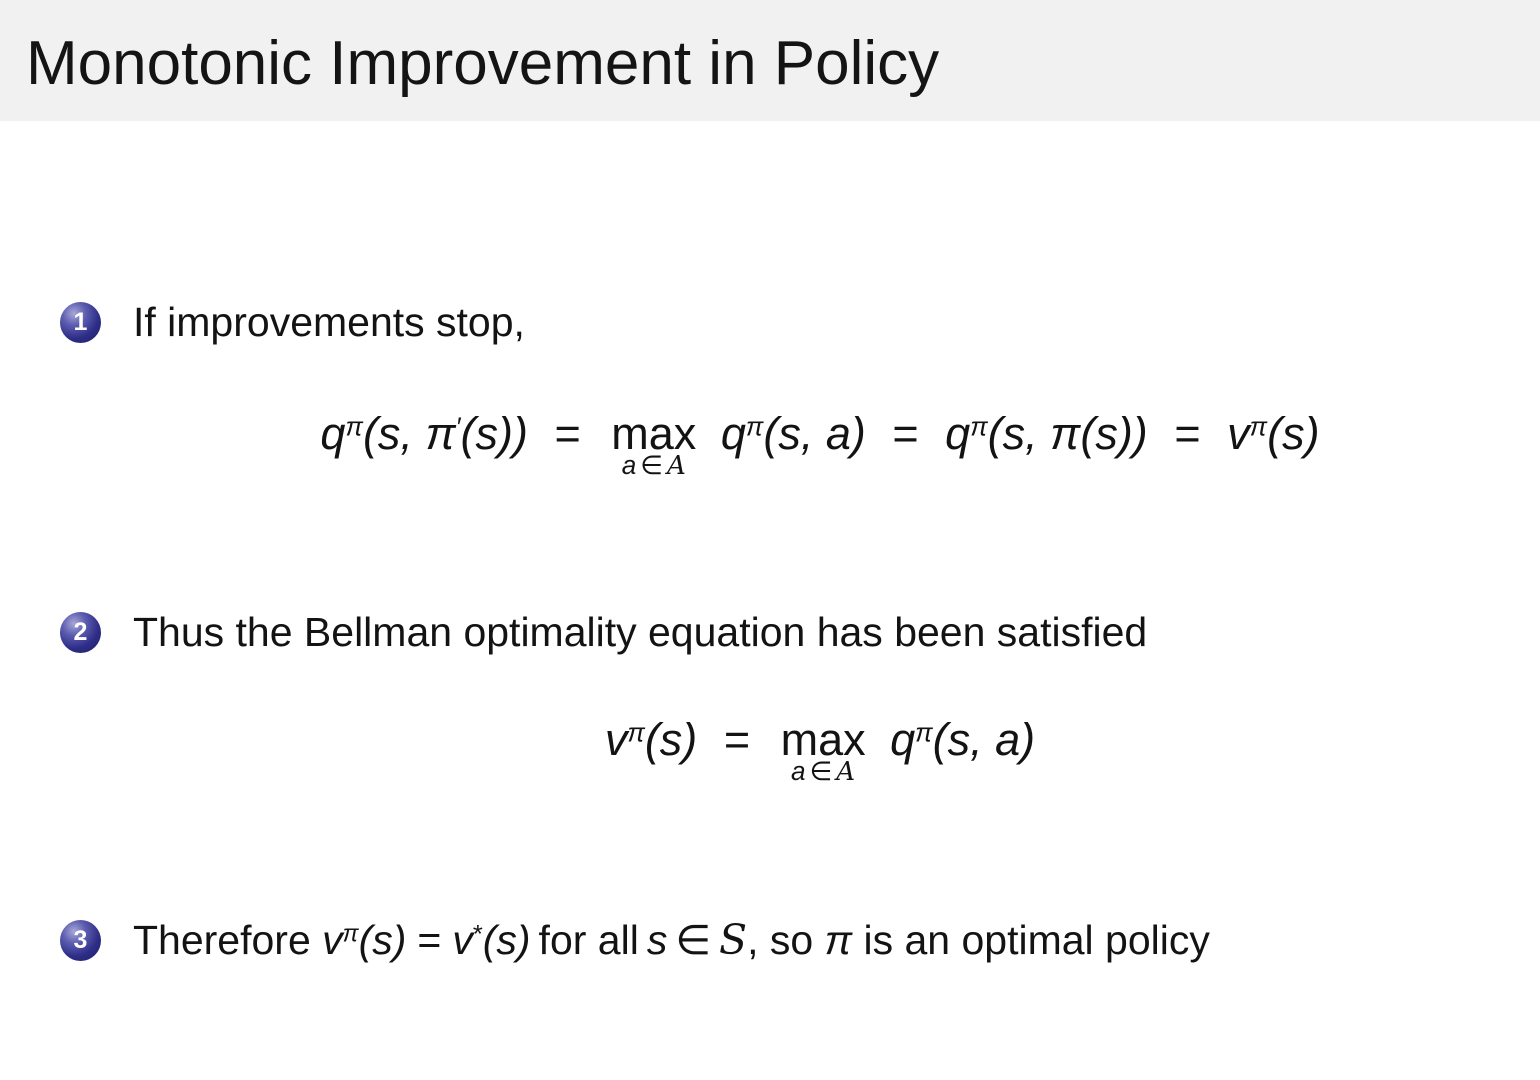 The width and height of the screenshot is (1540, 1080). What do you see at coordinates (733, 940) in the screenshot?
I see `script-S: S` at bounding box center [733, 940].